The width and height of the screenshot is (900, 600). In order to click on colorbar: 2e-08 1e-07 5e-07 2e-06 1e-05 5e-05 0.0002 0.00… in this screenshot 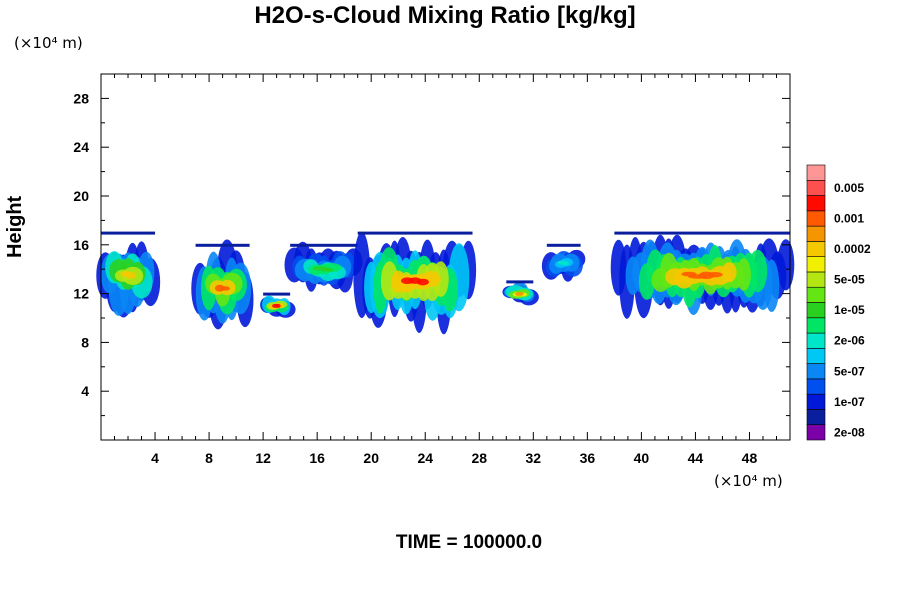, I will do `click(838, 302)`.